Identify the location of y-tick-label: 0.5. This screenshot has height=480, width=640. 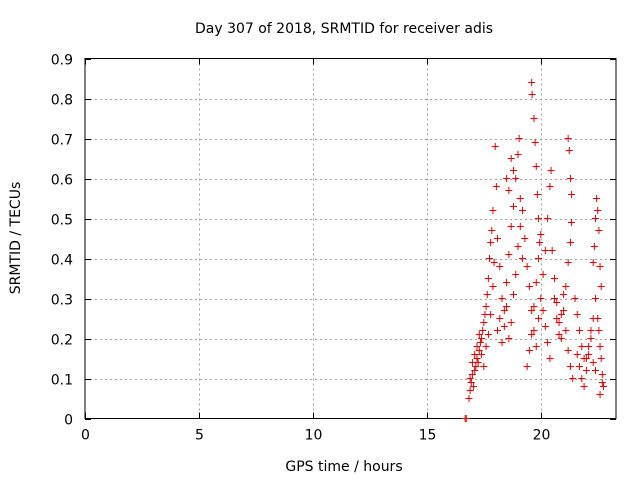
(62, 221).